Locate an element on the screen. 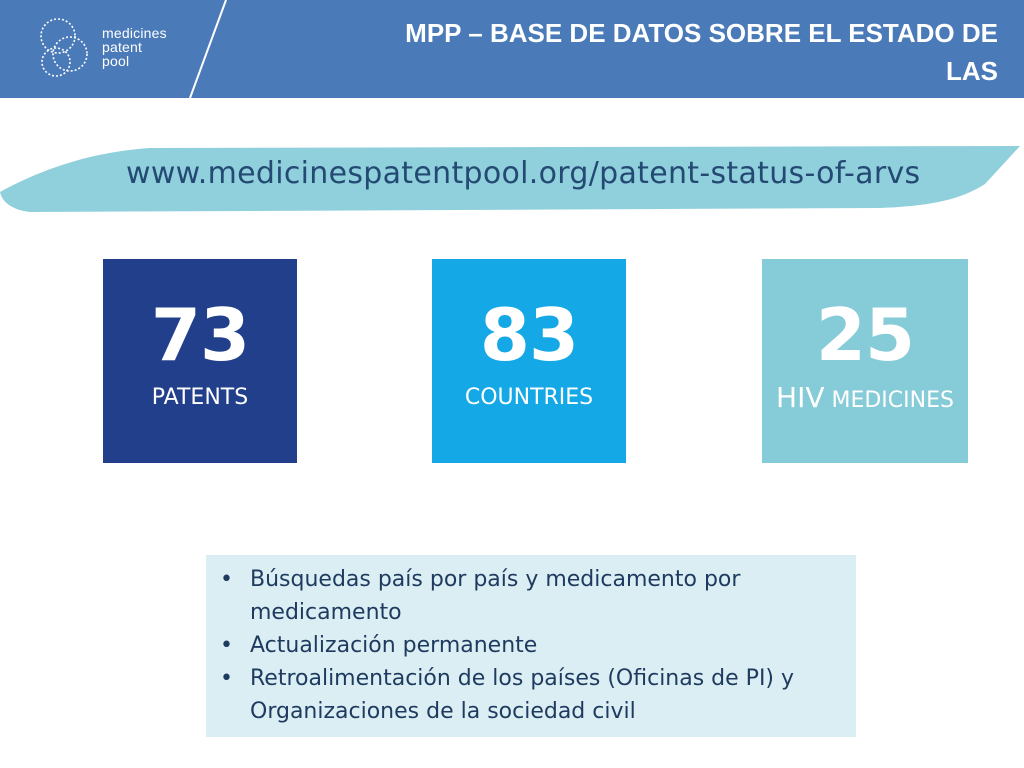 This screenshot has width=1024, height=768. bullet-line: Organizaciones de la sociedad civil is located at coordinates (443, 711).